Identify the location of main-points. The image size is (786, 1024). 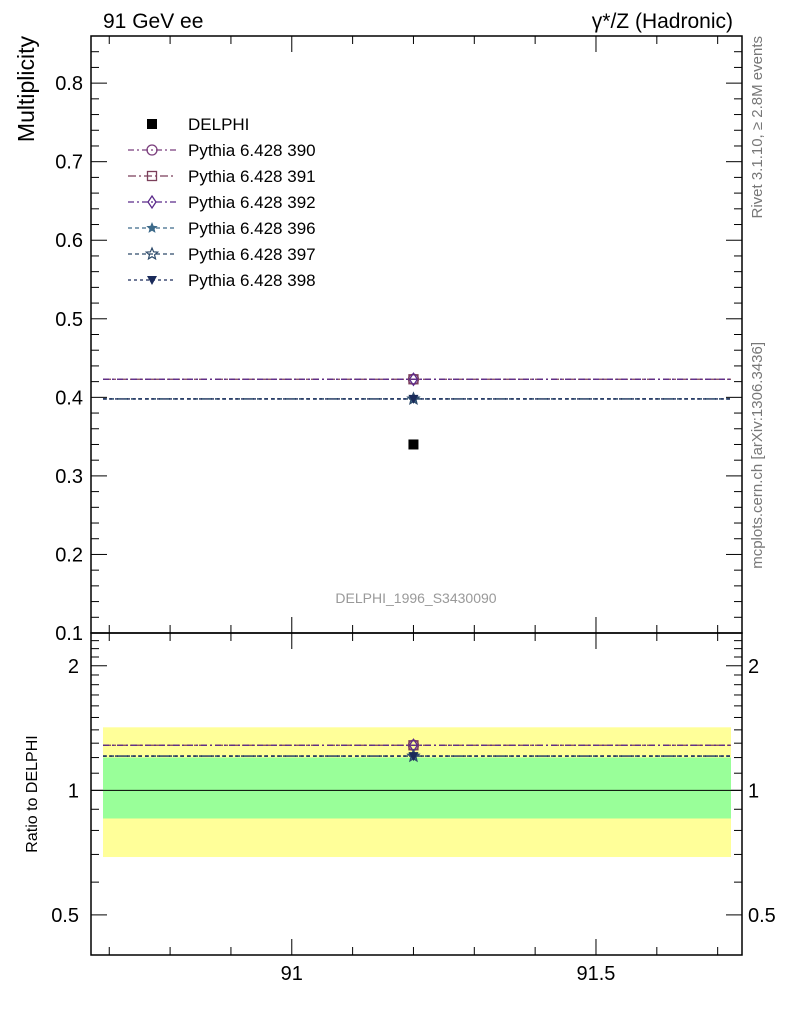
(413, 411).